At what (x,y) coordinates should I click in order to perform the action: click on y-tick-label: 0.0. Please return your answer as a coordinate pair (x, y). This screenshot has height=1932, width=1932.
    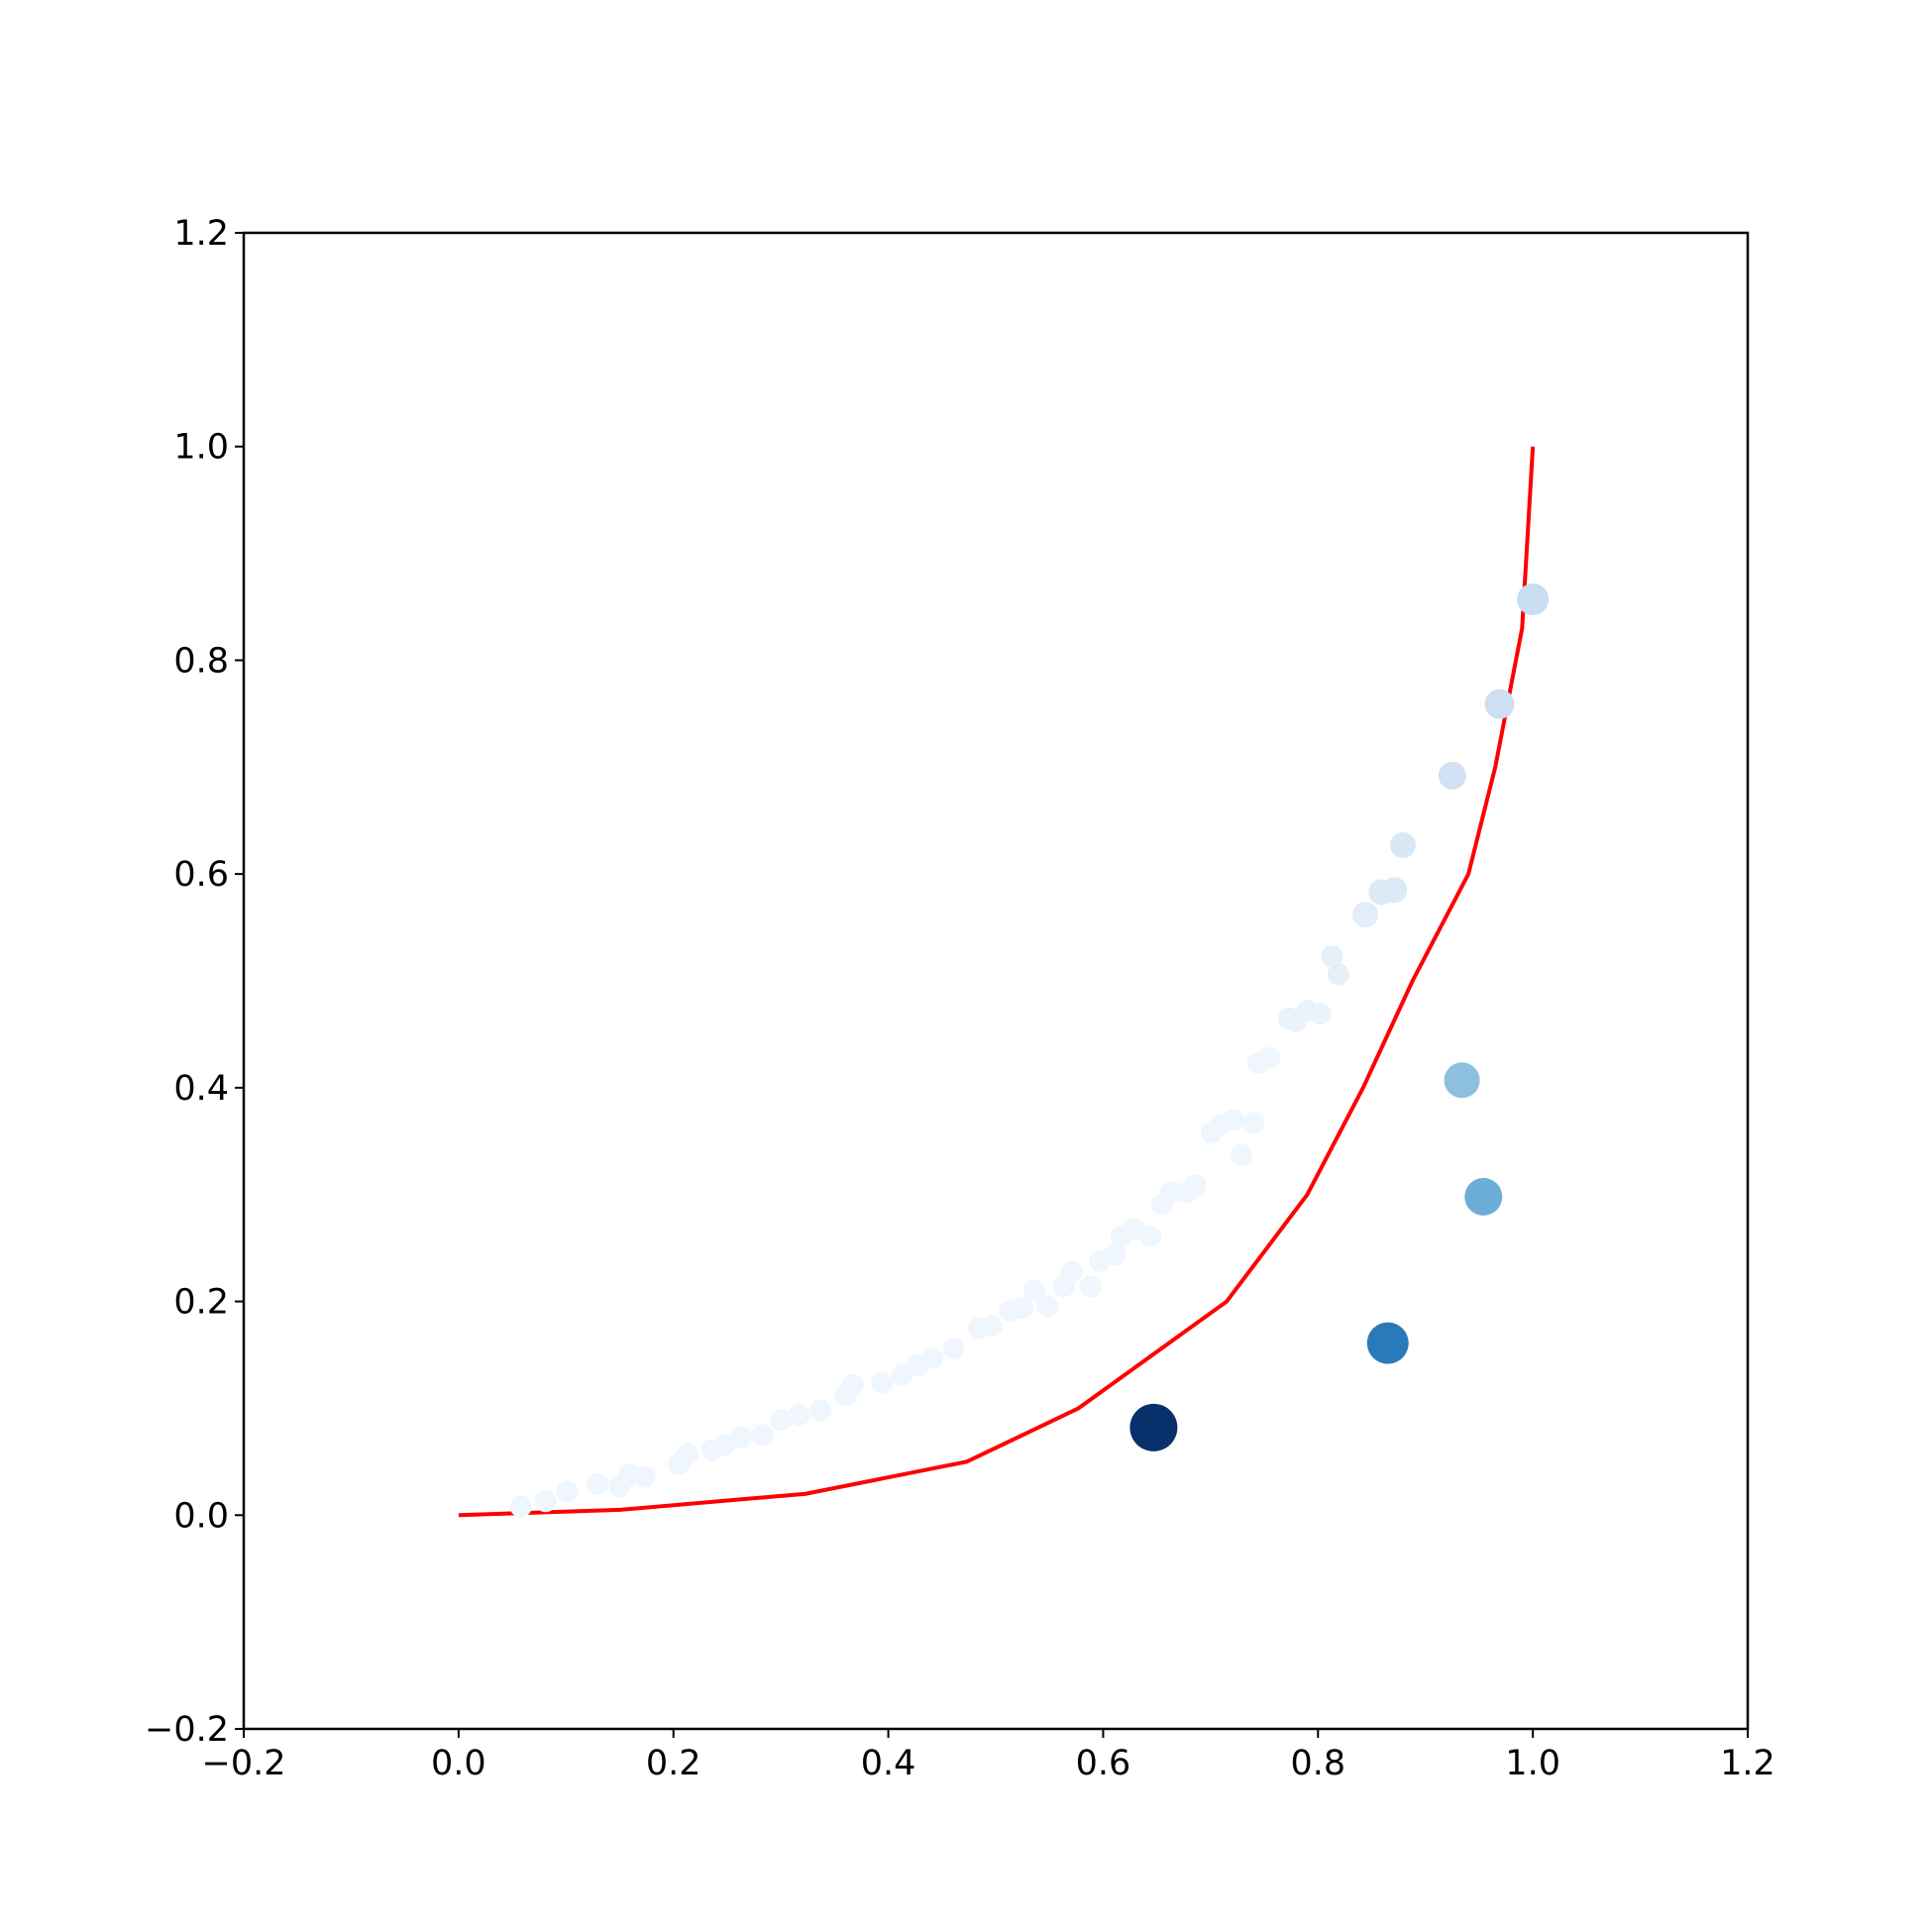
    Looking at the image, I should click on (201, 1516).